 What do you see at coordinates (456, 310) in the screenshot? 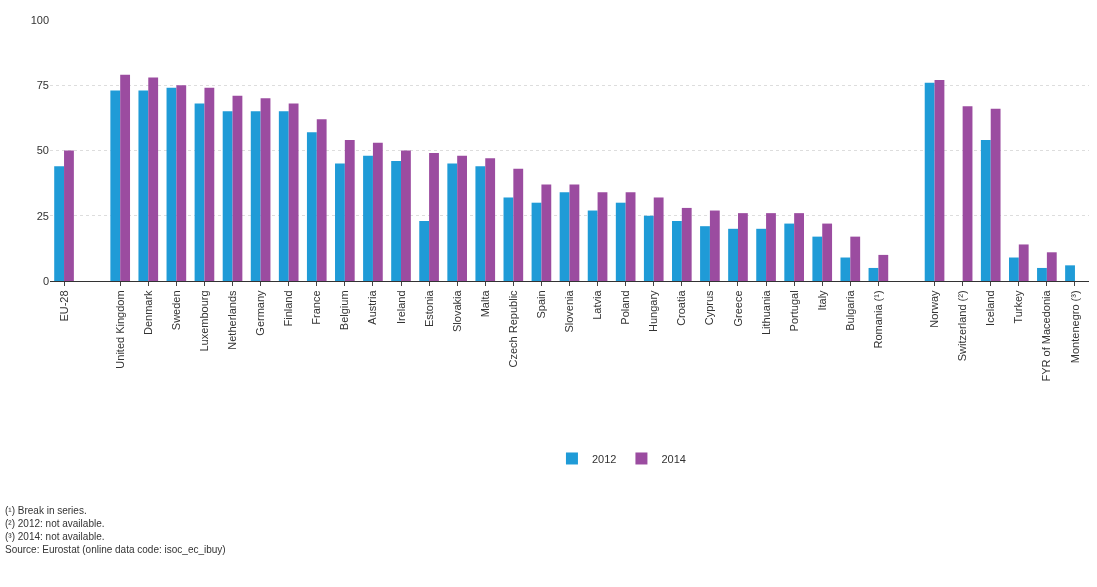
I see `x-tick-label: Slovakia` at bounding box center [456, 310].